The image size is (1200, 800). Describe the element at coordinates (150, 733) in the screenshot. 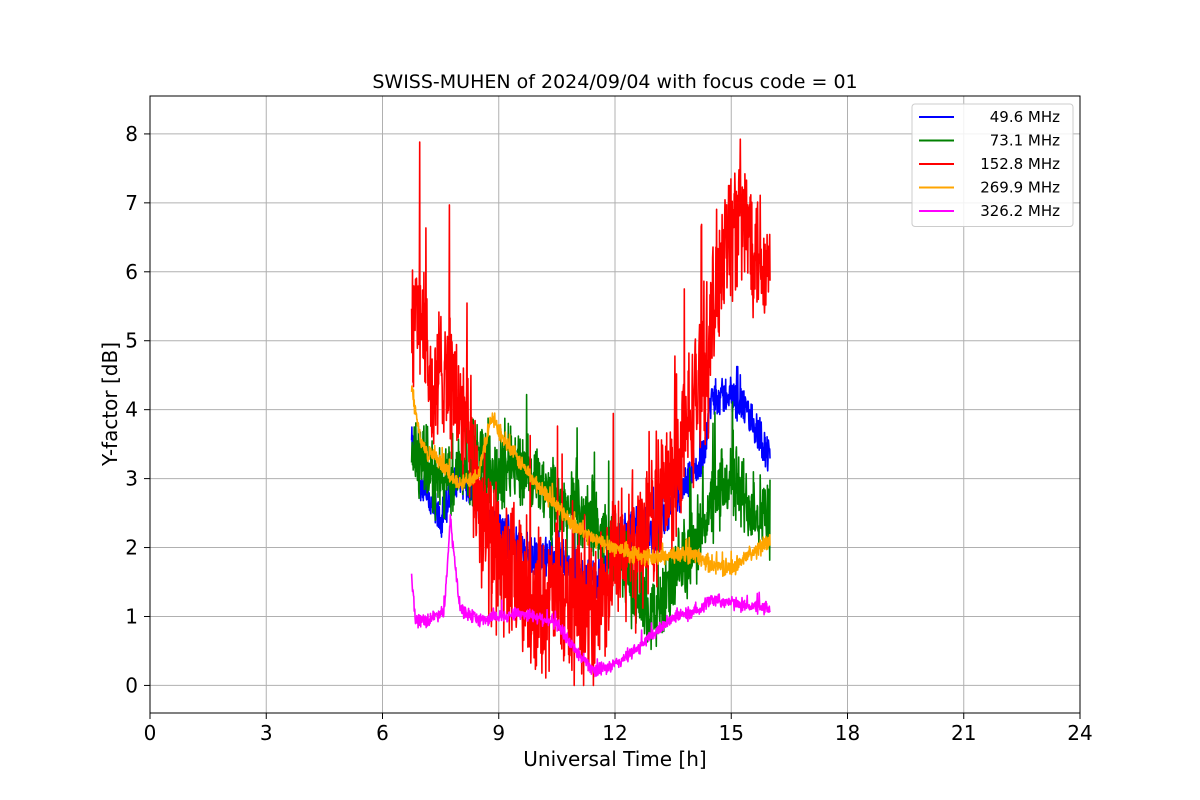

I see `x-tick-label: 0` at that location.